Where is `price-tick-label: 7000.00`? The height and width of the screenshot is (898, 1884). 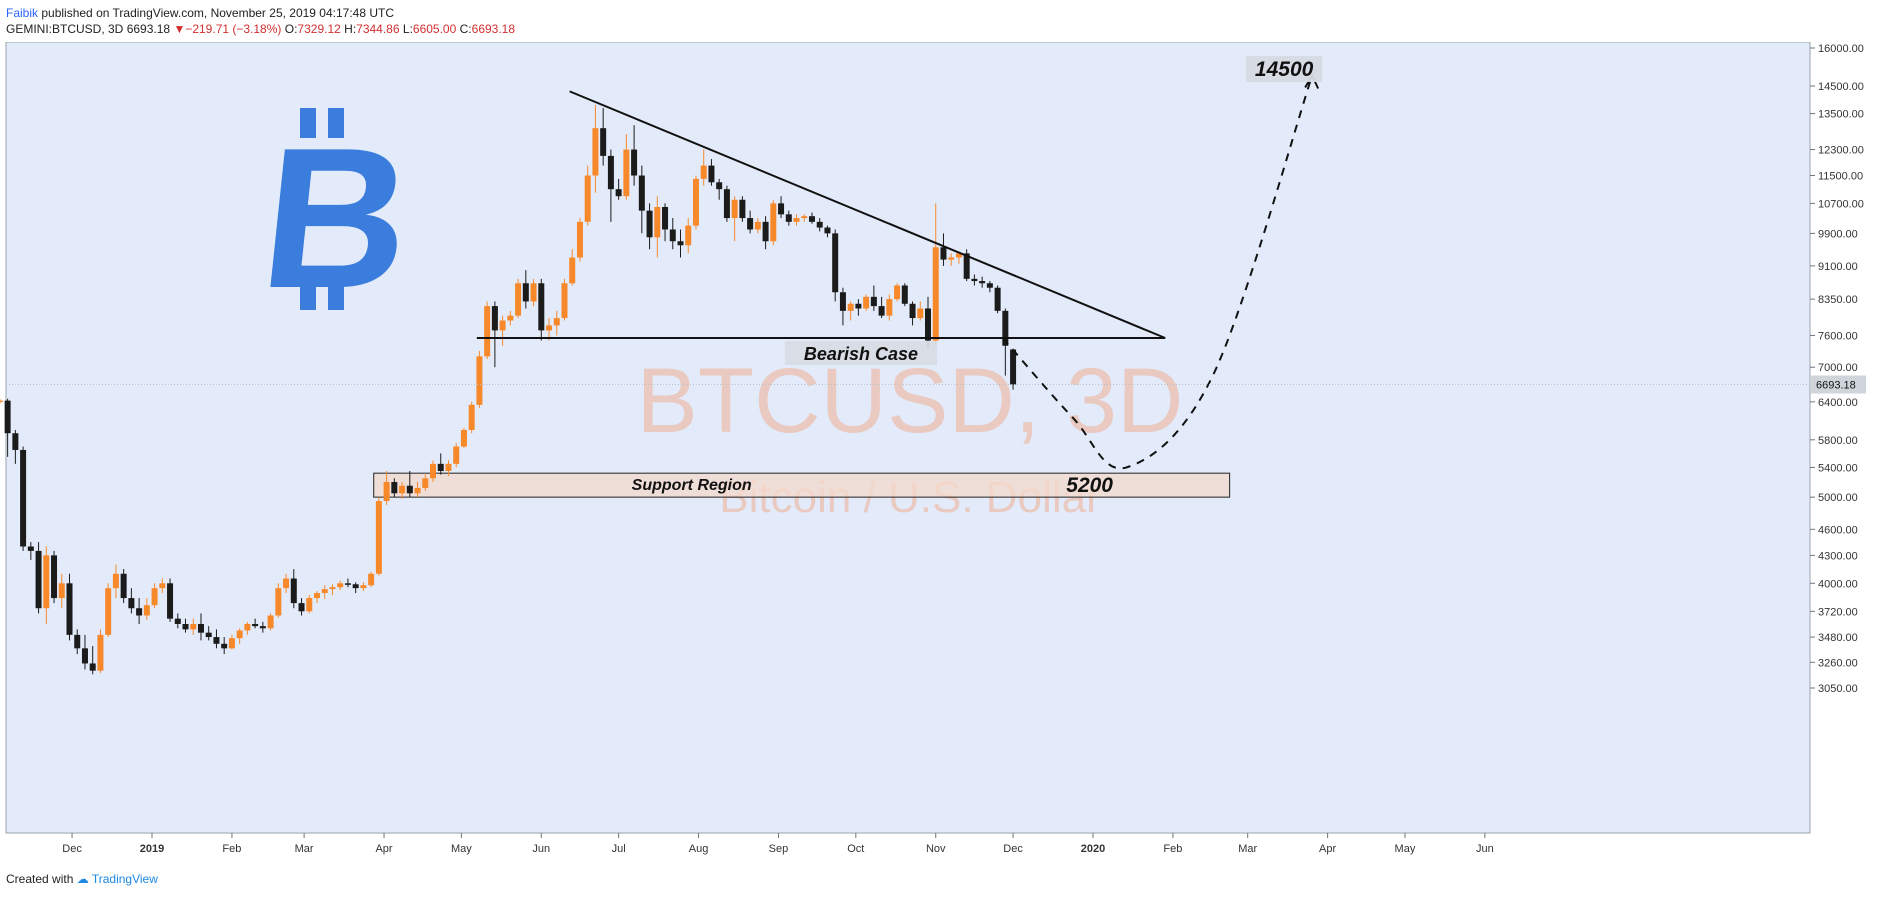
price-tick-label: 7000.00 is located at coordinates (1838, 368).